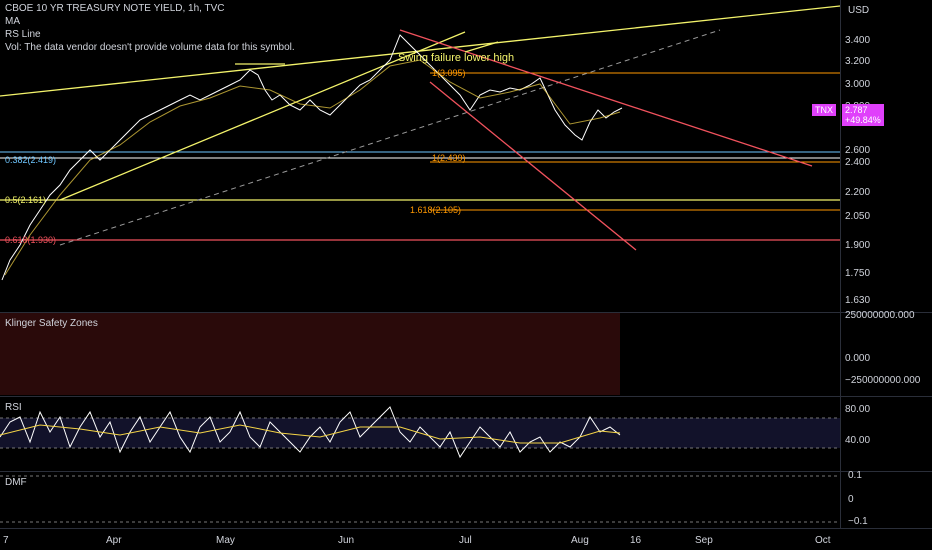 This screenshot has height=550, width=932. Describe the element at coordinates (456, 58) in the screenshot. I see `swing-failure-annotation: Swing failure lower high` at that location.